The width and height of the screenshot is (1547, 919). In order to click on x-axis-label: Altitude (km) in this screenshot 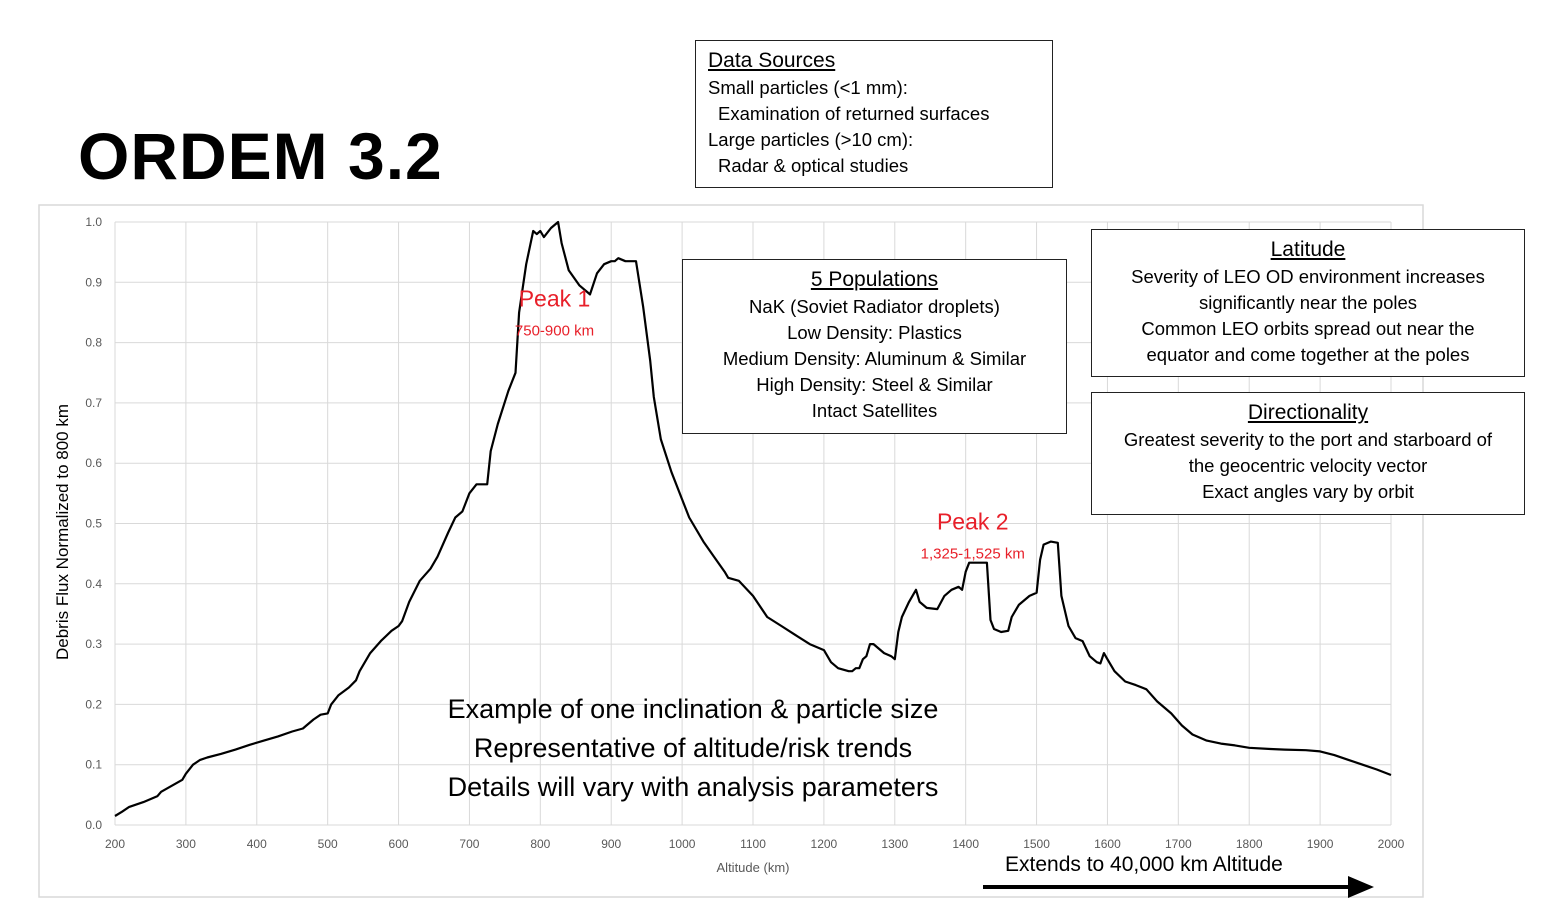, I will do `click(753, 867)`.